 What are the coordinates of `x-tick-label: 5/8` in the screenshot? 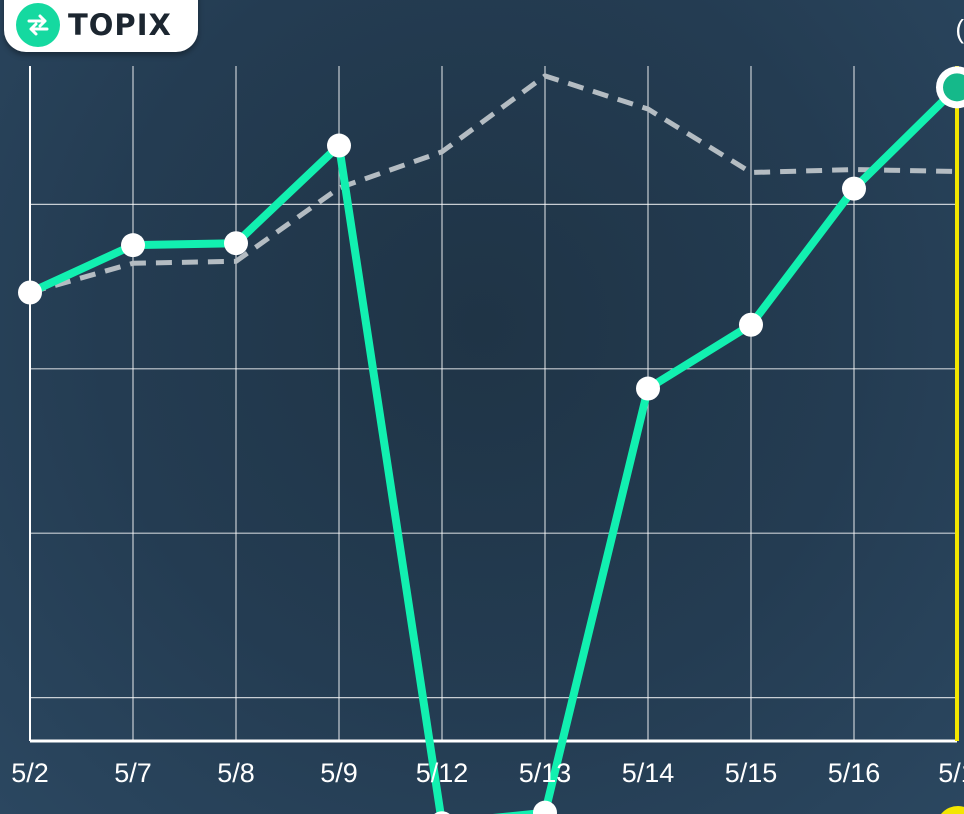 It's located at (236, 773).